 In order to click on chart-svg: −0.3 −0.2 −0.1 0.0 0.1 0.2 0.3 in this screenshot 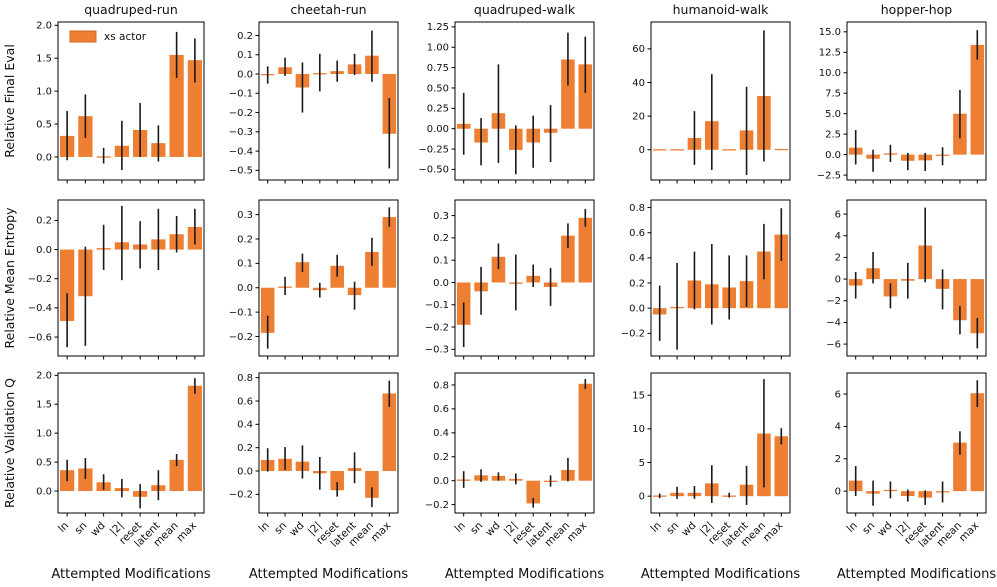, I will do `click(510, 279)`.